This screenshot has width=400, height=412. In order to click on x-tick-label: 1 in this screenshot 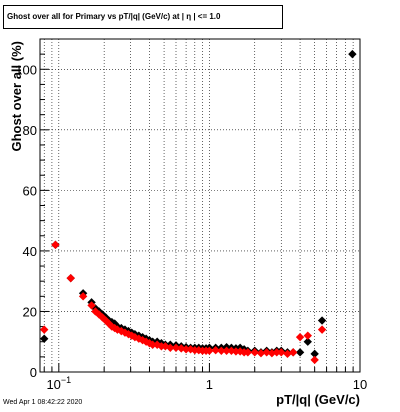, I will do `click(209, 384)`.